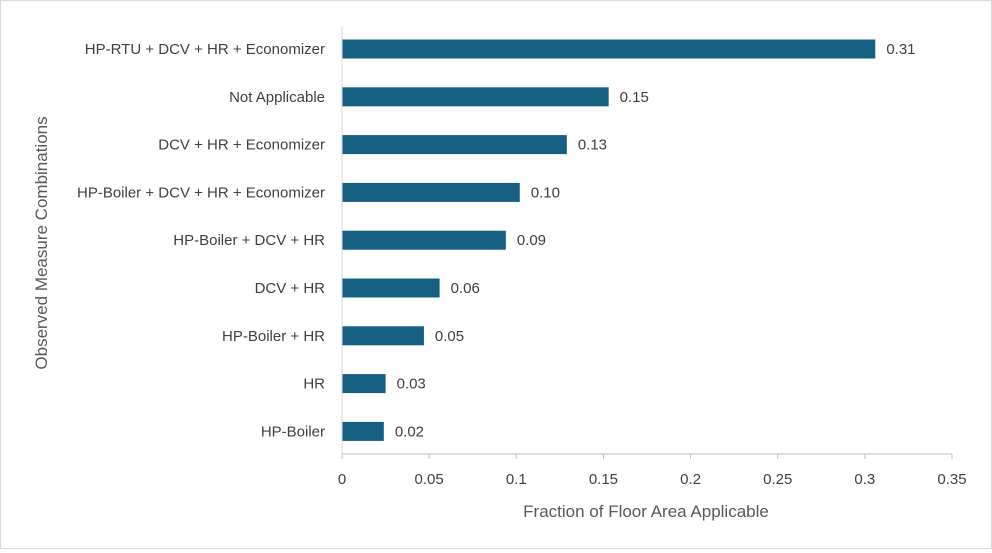 The height and width of the screenshot is (553, 992). What do you see at coordinates (249, 240) in the screenshot?
I see `category-label: HP-Boiler + DCV + HR` at bounding box center [249, 240].